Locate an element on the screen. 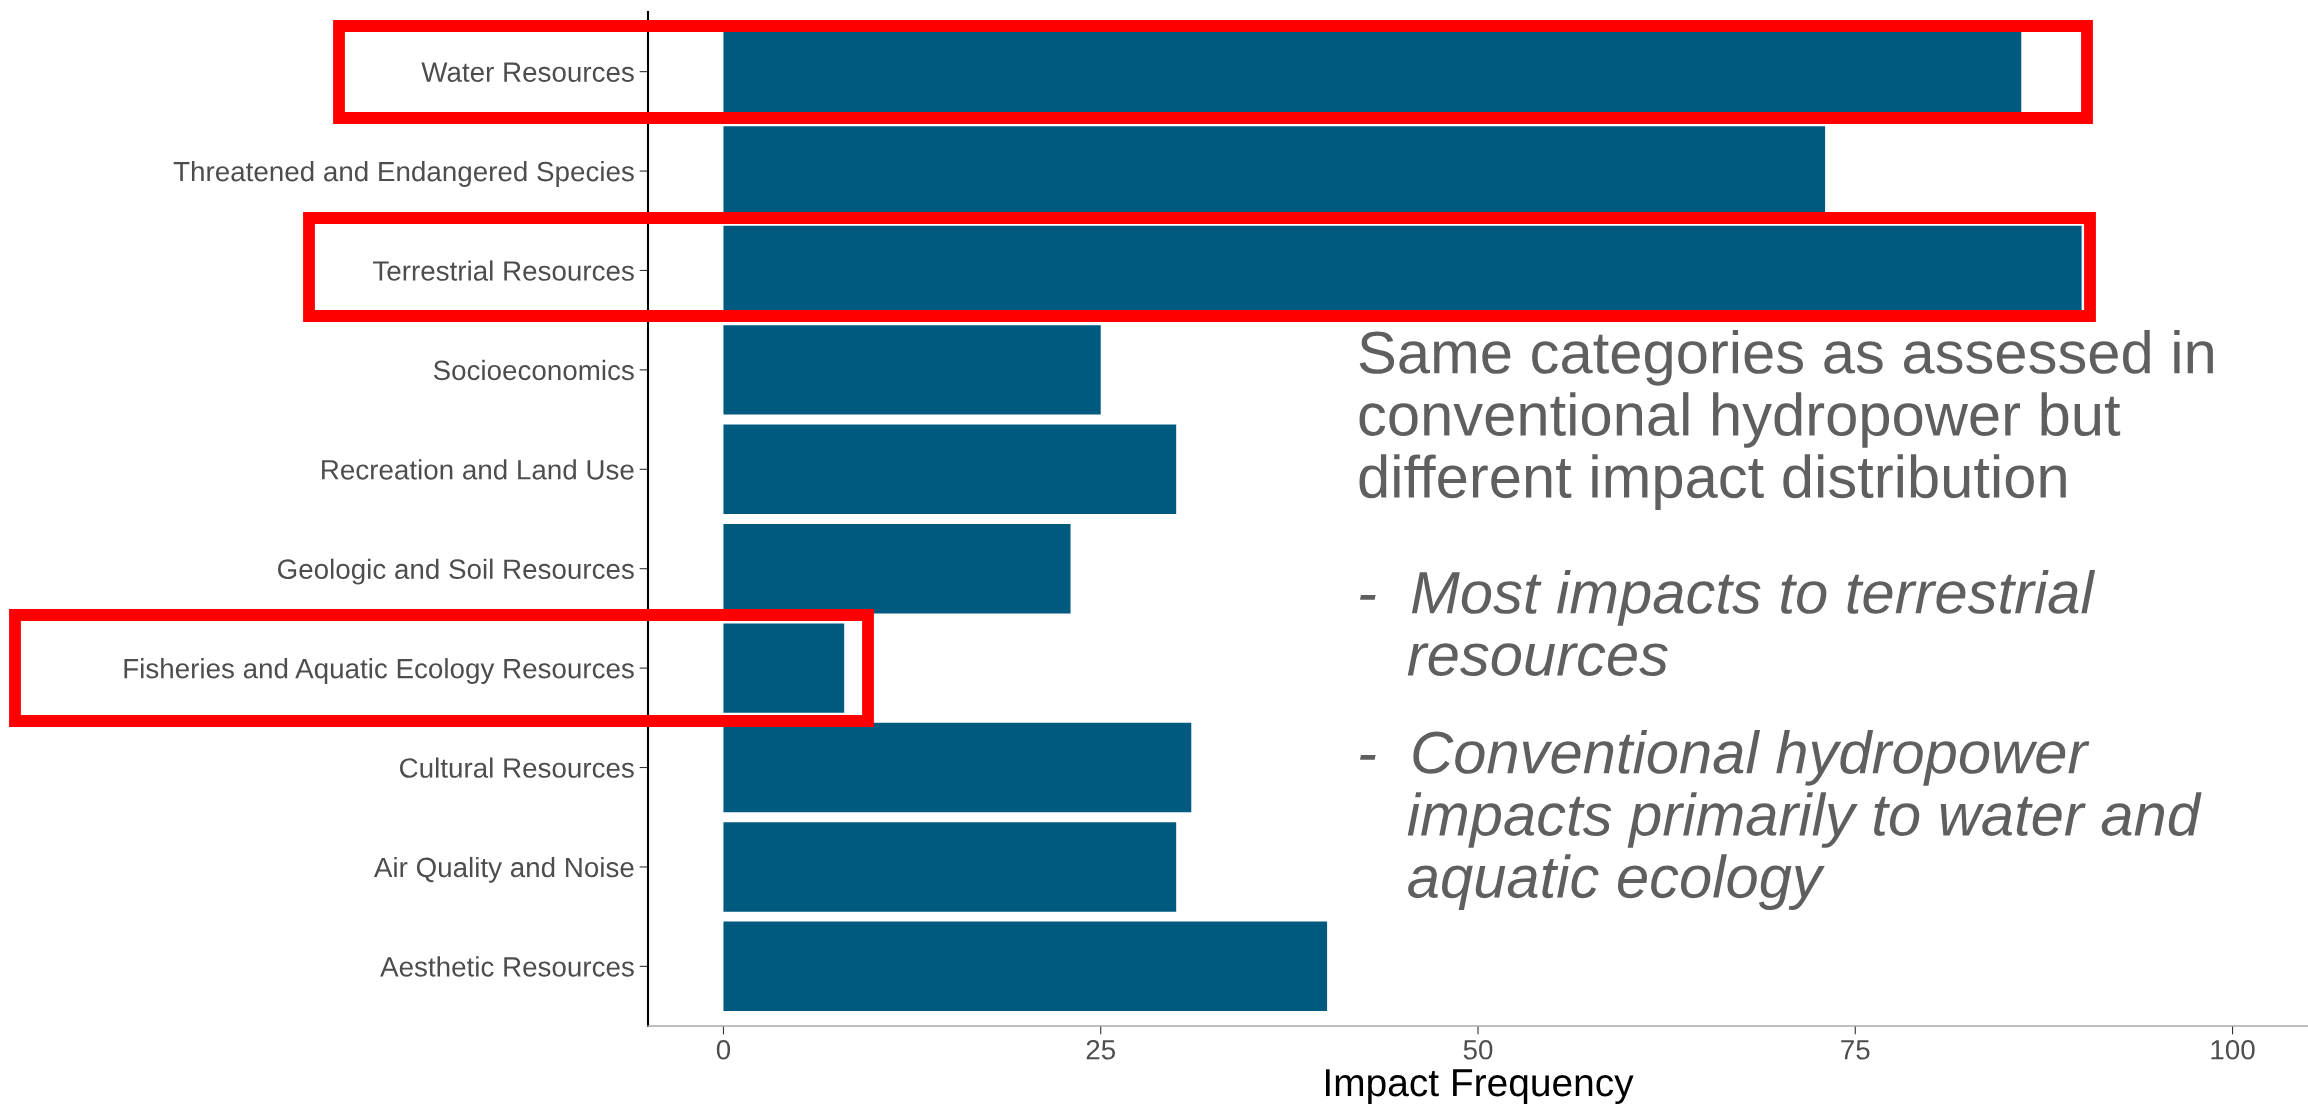 Image resolution: width=2308 pixels, height=1117 pixels. x-axis-title: Impact Frequency is located at coordinates (1479, 1087).